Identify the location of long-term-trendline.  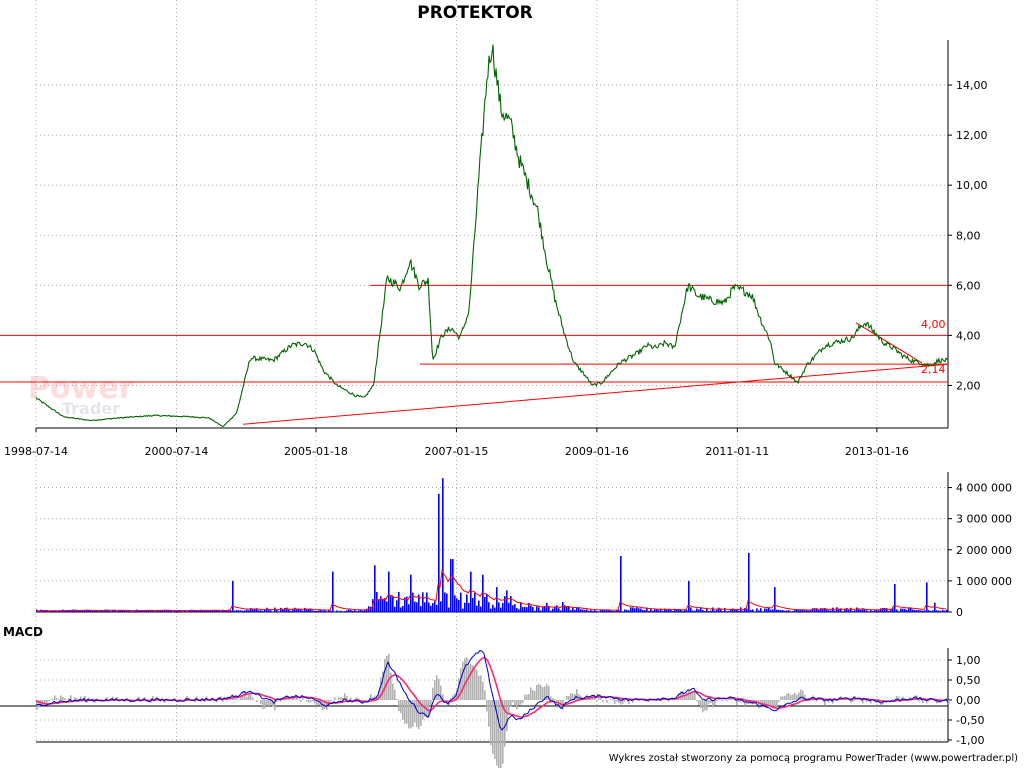
(595, 394).